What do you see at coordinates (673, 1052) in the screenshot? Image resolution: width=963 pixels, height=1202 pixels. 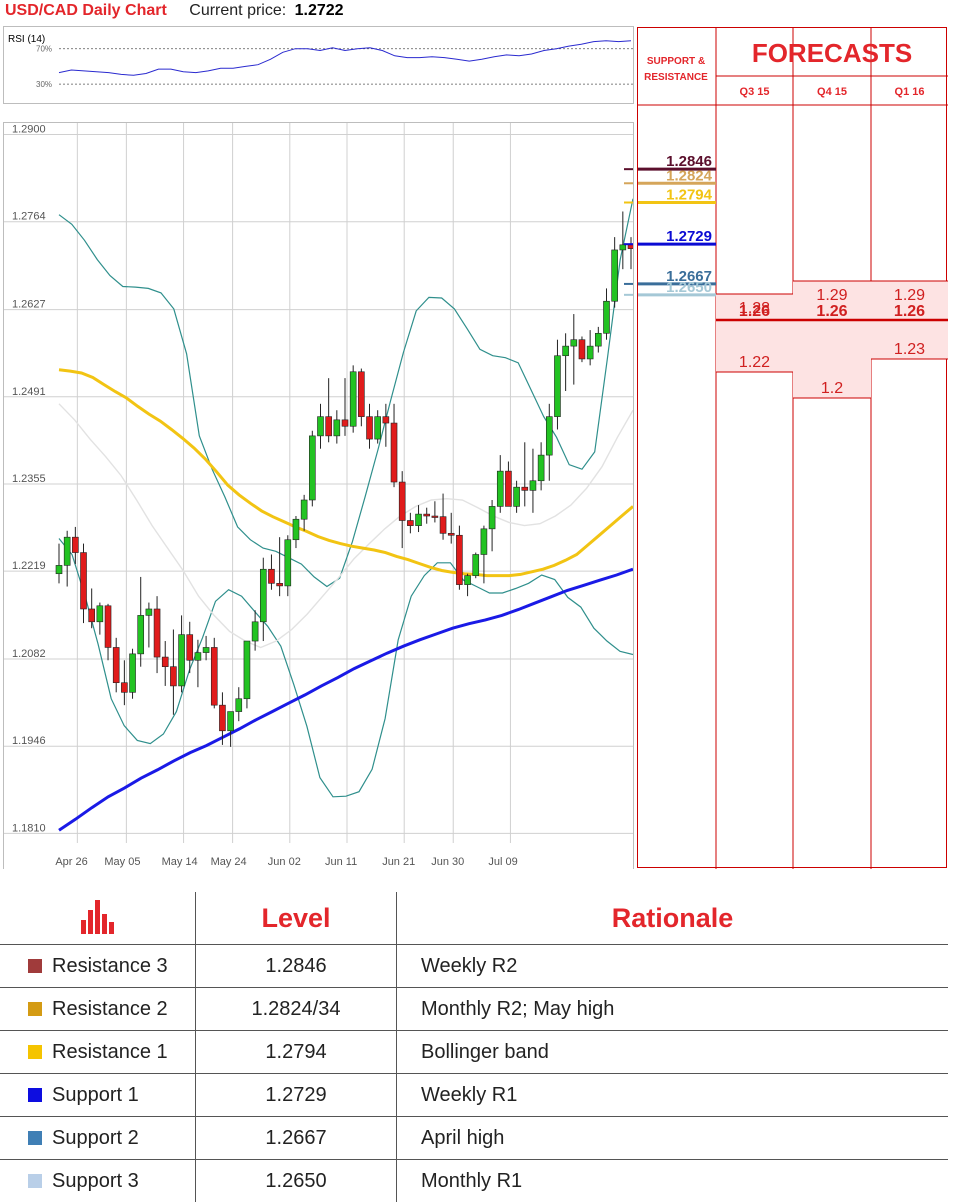 I see `level-rationale: Bollinger band` at bounding box center [673, 1052].